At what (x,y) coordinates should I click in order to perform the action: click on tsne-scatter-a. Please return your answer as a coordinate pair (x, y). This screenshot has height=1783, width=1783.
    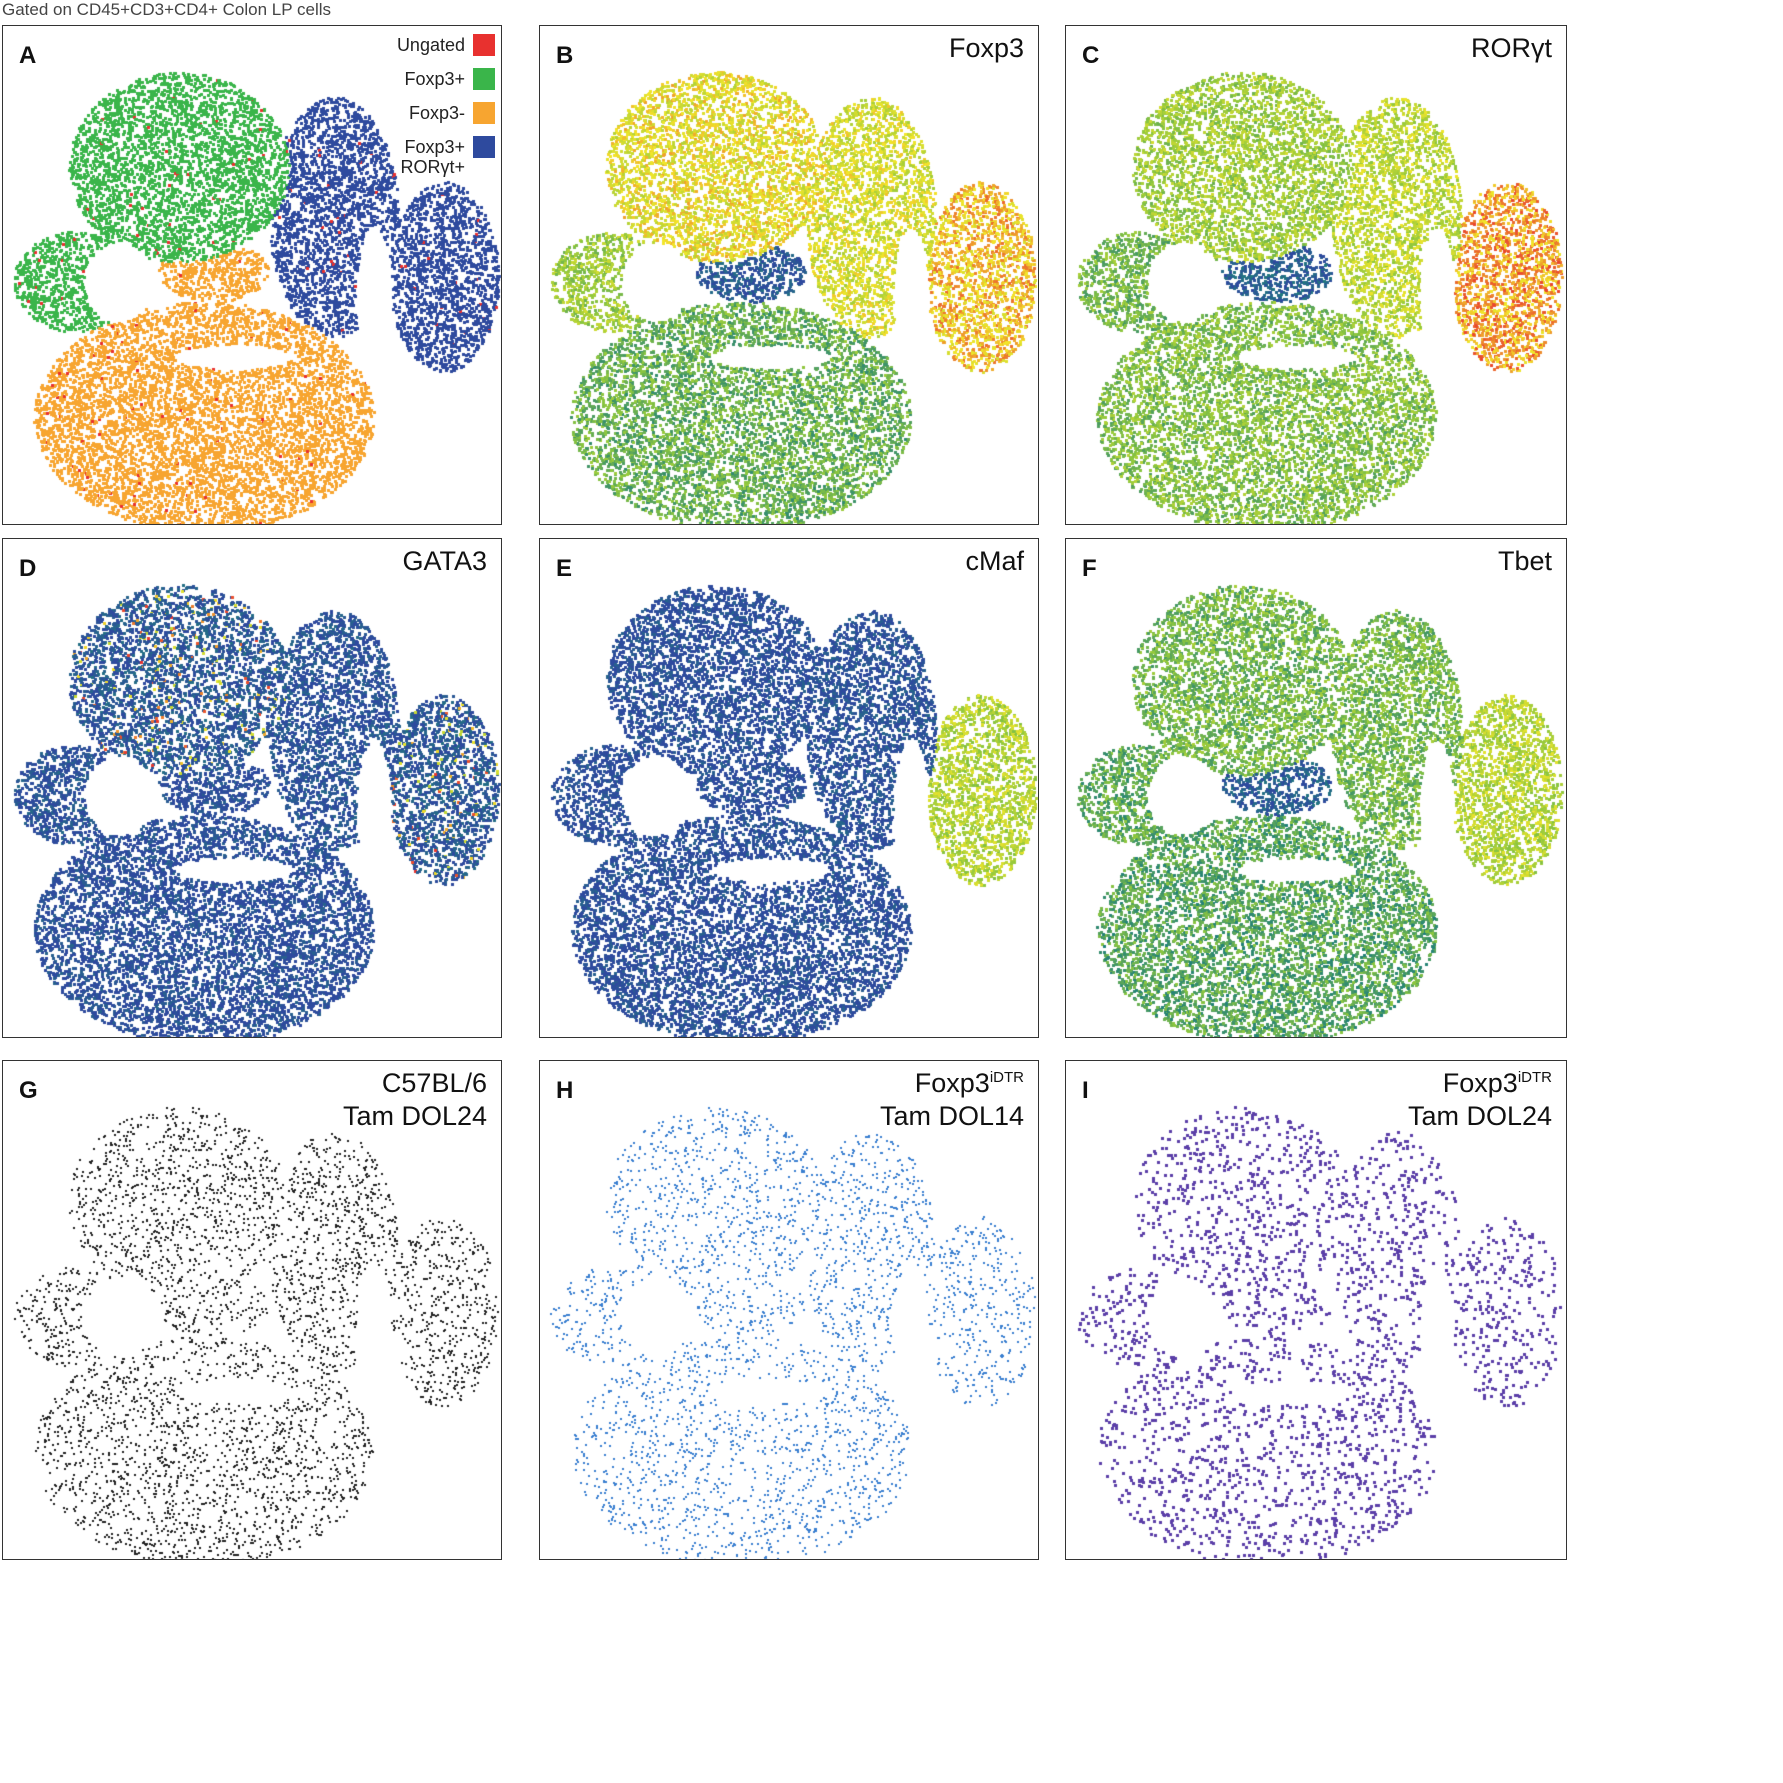
    Looking at the image, I should click on (252, 275).